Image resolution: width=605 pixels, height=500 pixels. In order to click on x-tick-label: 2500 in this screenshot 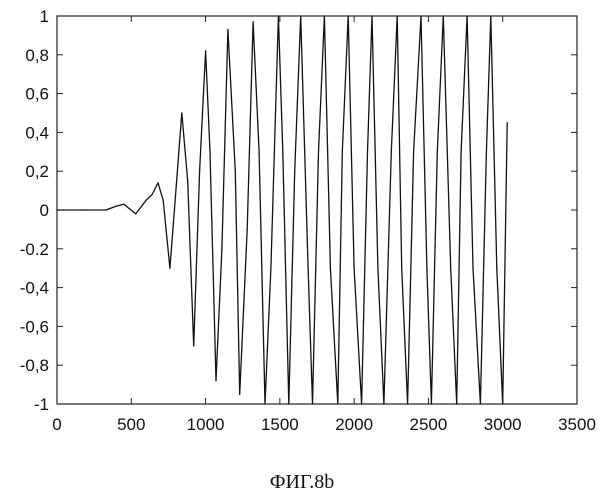, I will do `click(429, 424)`.